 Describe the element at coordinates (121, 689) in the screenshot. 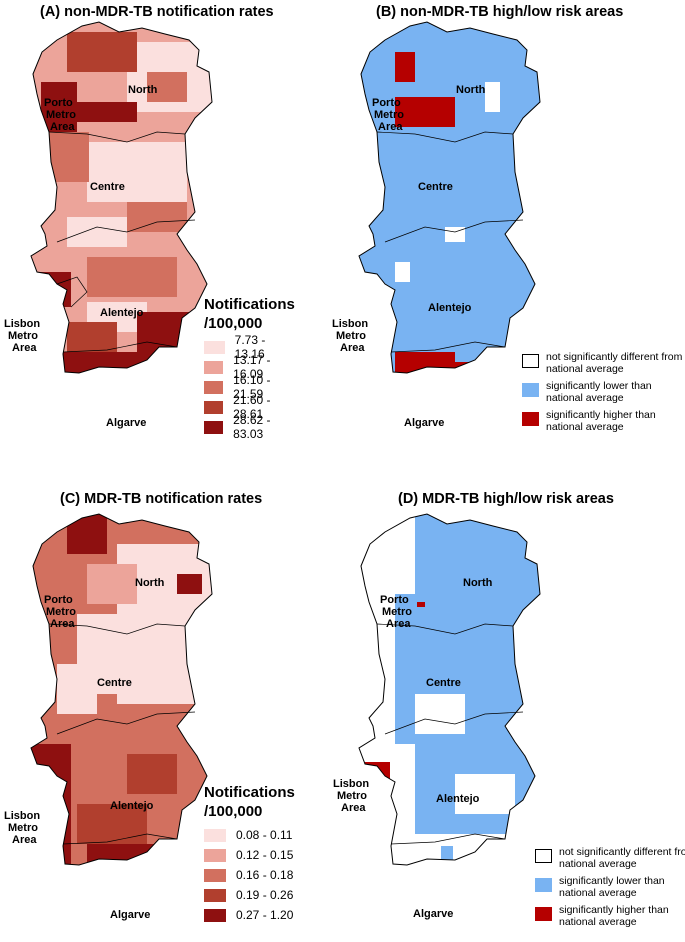

I see `map-c-mdr-rates` at that location.